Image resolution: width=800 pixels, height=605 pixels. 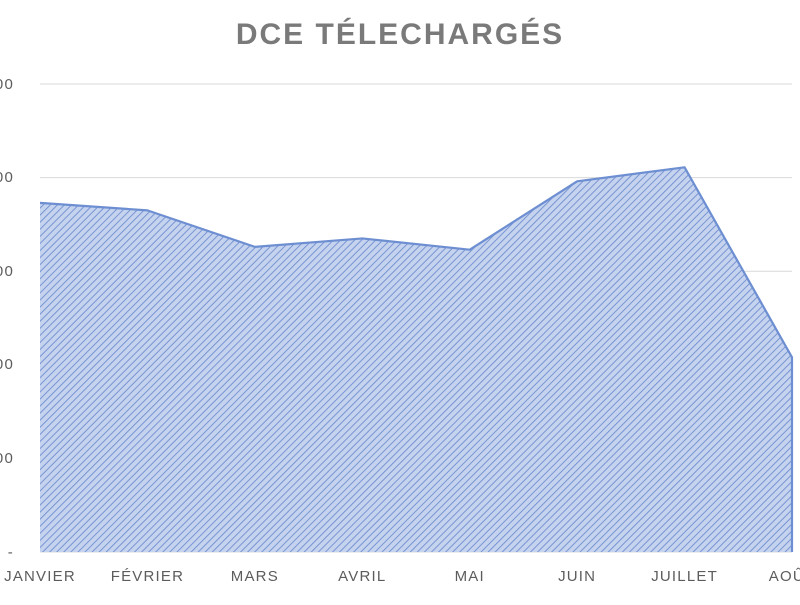 What do you see at coordinates (11, 552) in the screenshot?
I see `y-tick-label: -` at bounding box center [11, 552].